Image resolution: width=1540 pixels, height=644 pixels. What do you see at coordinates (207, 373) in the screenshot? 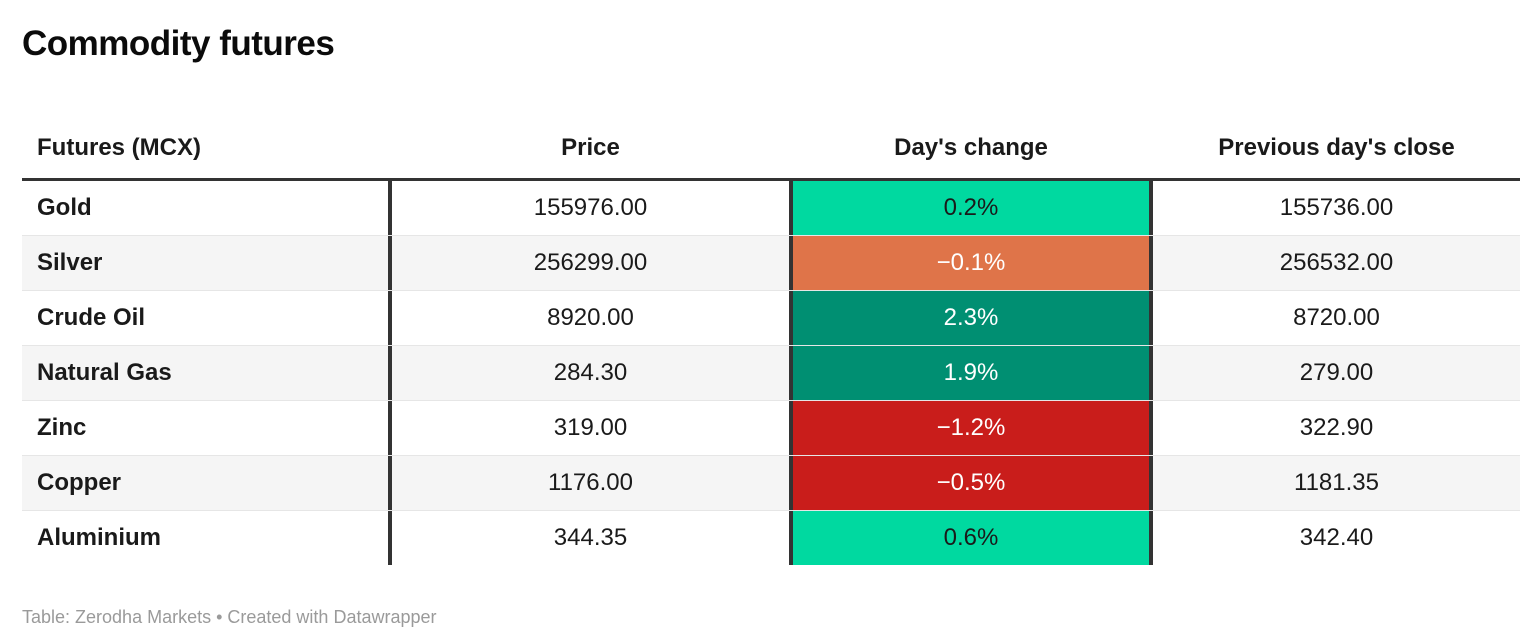
I see `futures-name-cell: Natural Gas` at bounding box center [207, 373].